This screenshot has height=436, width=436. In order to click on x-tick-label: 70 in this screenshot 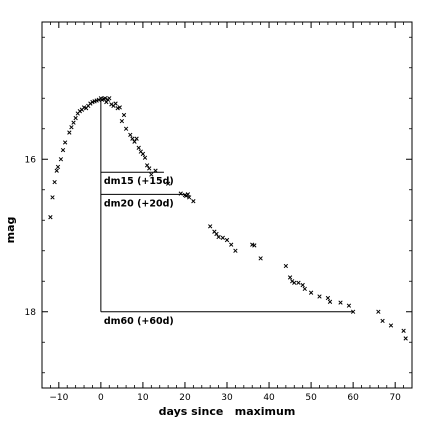, I will do `click(395, 398)`.